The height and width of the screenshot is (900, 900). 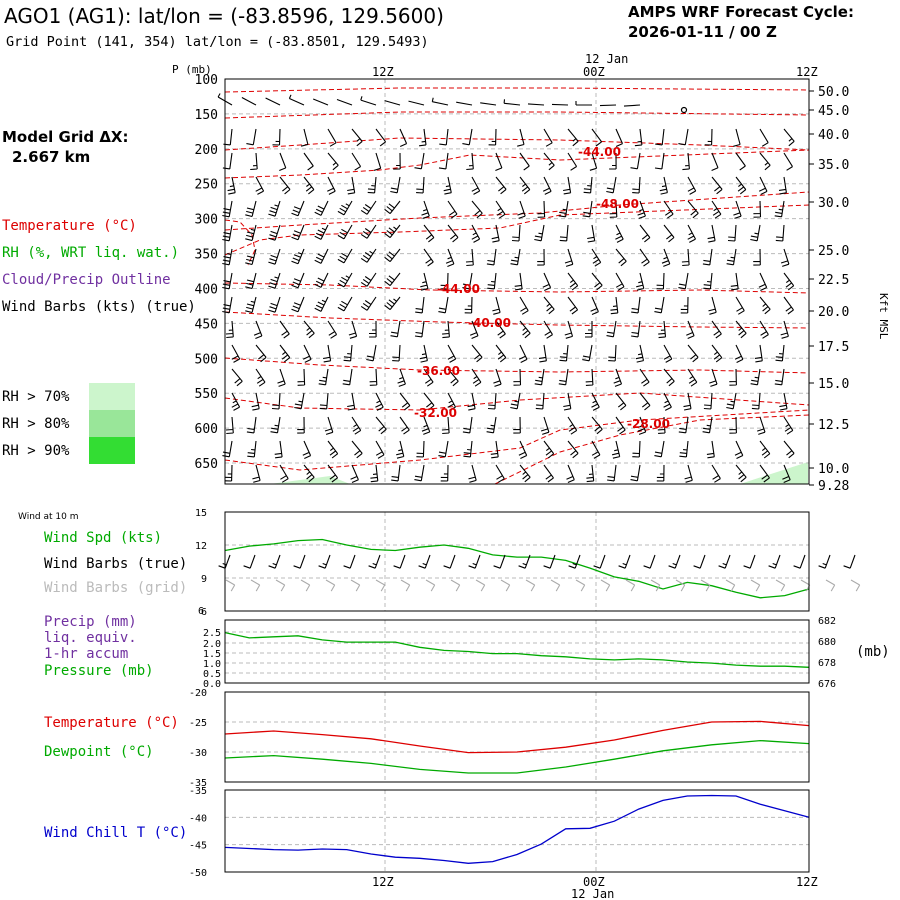 I want to click on precip-tick-label: 0.5, so click(x=212, y=674).